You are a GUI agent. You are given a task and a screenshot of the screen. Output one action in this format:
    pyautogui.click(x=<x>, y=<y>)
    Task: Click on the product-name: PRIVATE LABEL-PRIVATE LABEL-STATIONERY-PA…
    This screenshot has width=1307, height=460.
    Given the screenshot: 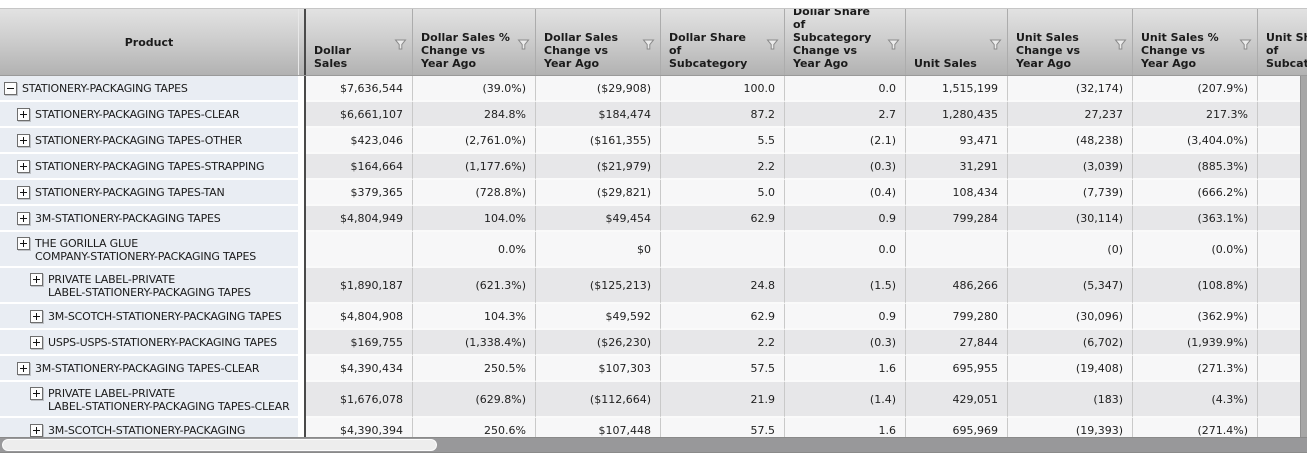 What is the action you would take?
    pyautogui.click(x=149, y=286)
    